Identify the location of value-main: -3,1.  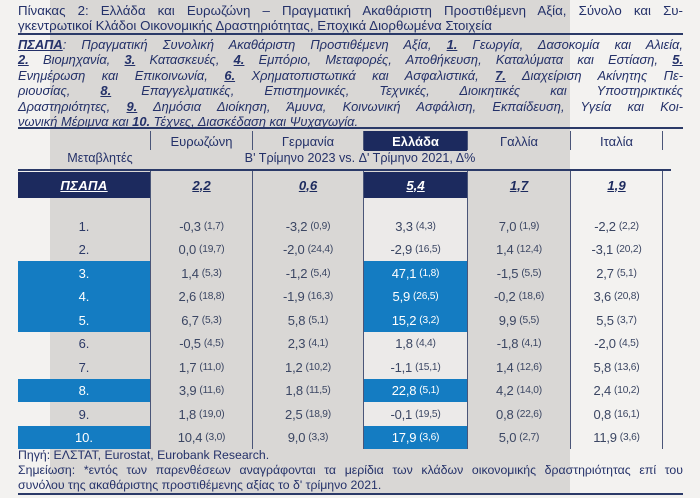
(602, 249).